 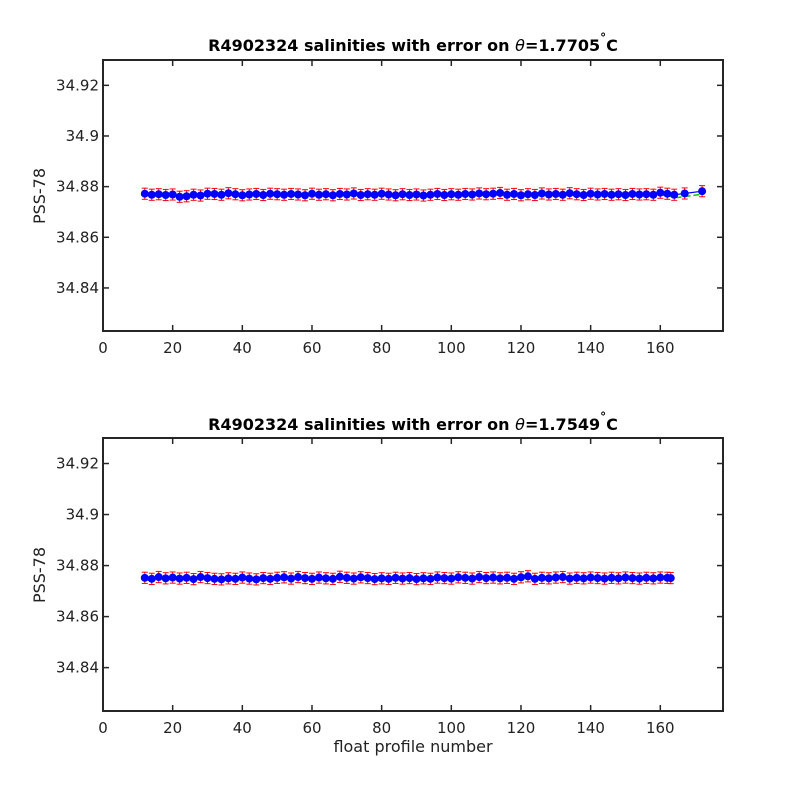 What do you see at coordinates (77, 464) in the screenshot?
I see `y-tick-label: 34.92` at bounding box center [77, 464].